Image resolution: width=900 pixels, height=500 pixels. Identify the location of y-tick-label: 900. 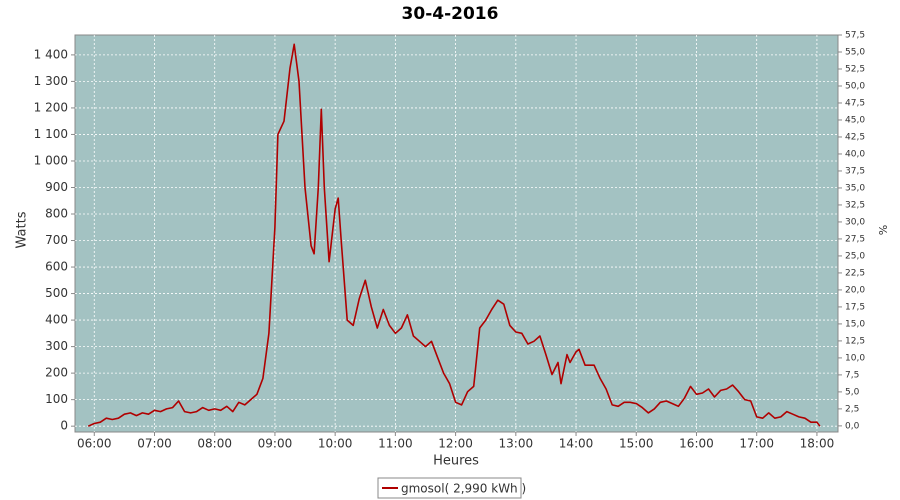
(56, 187).